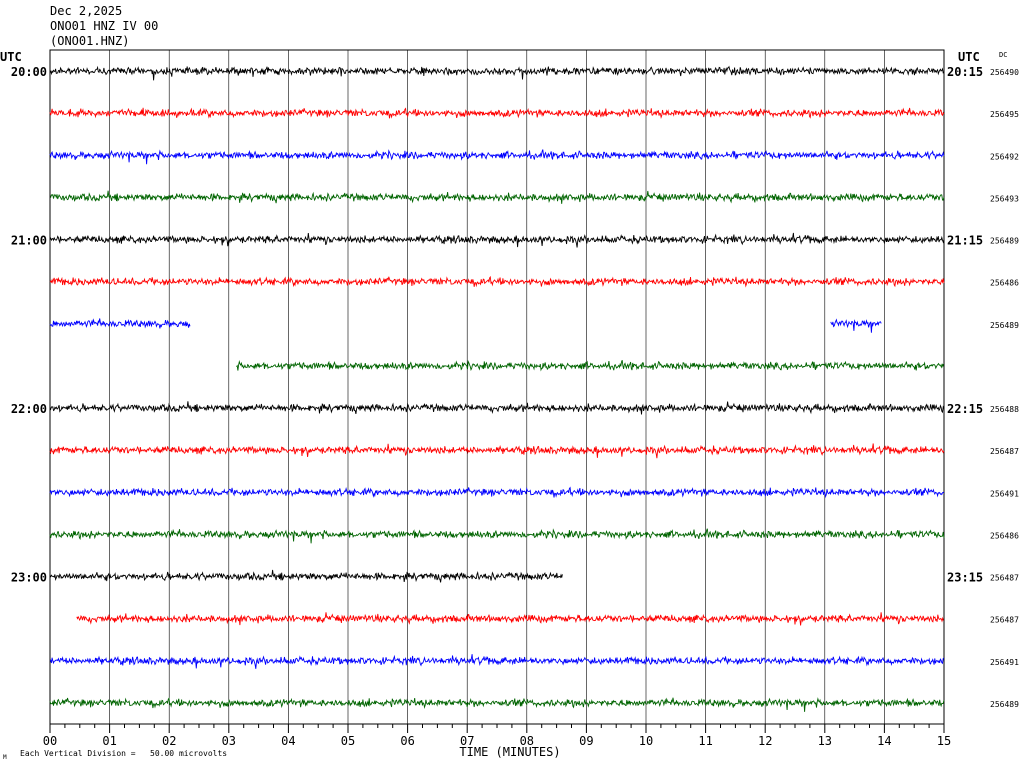  What do you see at coordinates (1004, 72) in the screenshot?
I see `dc-offset-value: 256490` at bounding box center [1004, 72].